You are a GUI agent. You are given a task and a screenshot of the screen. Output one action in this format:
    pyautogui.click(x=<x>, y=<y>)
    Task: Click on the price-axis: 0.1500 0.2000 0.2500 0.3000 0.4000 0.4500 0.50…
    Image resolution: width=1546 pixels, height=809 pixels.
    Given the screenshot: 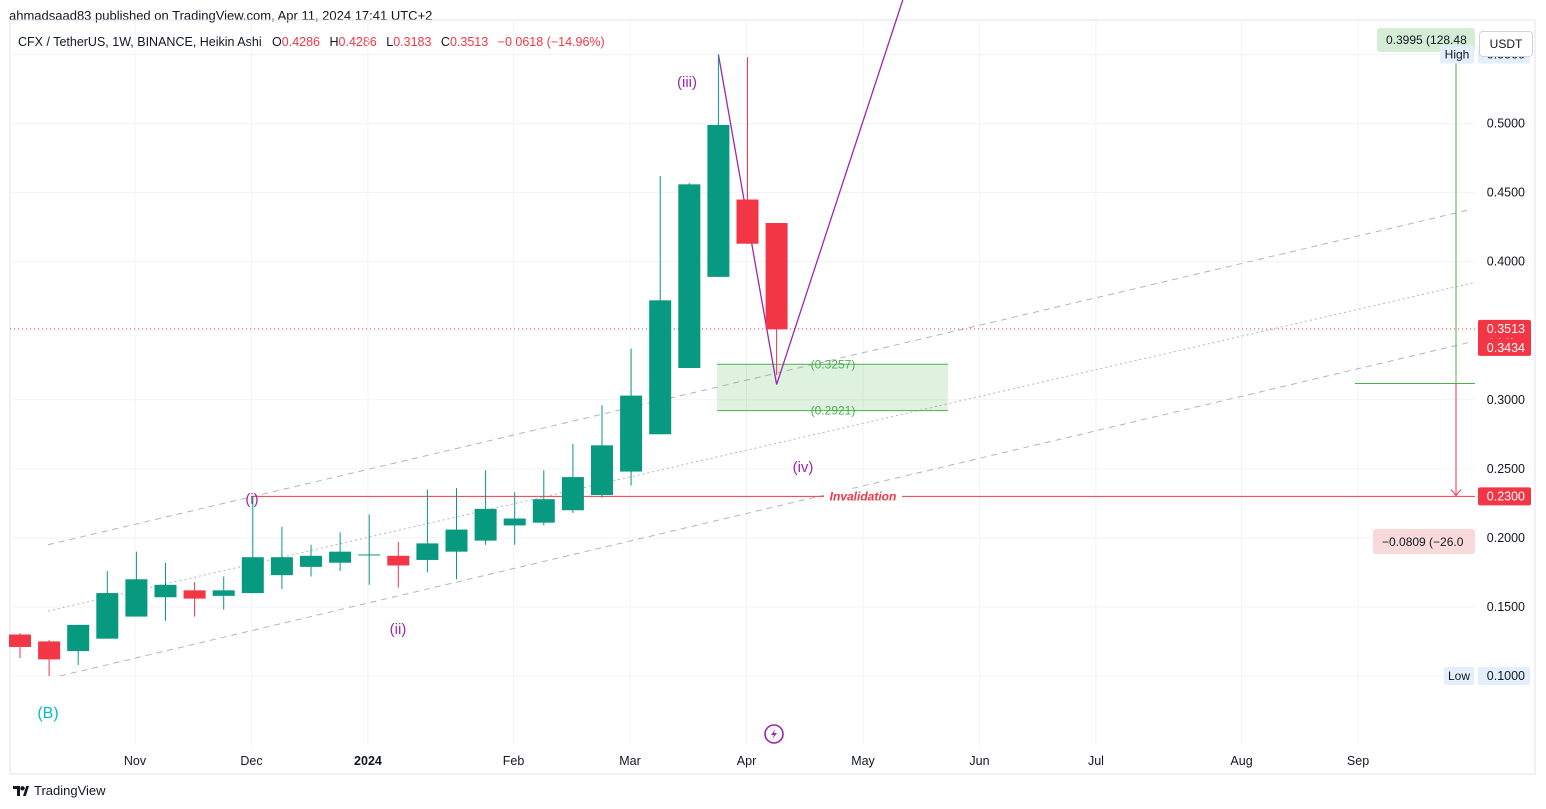 What is the action you would take?
    pyautogui.click(x=1485, y=365)
    